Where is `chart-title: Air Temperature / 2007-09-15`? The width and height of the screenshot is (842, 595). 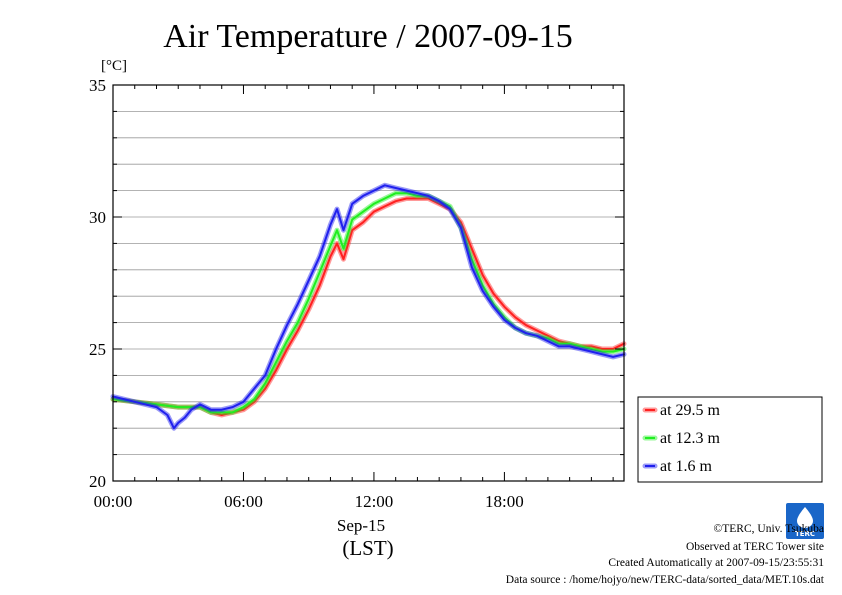
chart-title: Air Temperature / 2007-09-15 is located at coordinates (368, 36).